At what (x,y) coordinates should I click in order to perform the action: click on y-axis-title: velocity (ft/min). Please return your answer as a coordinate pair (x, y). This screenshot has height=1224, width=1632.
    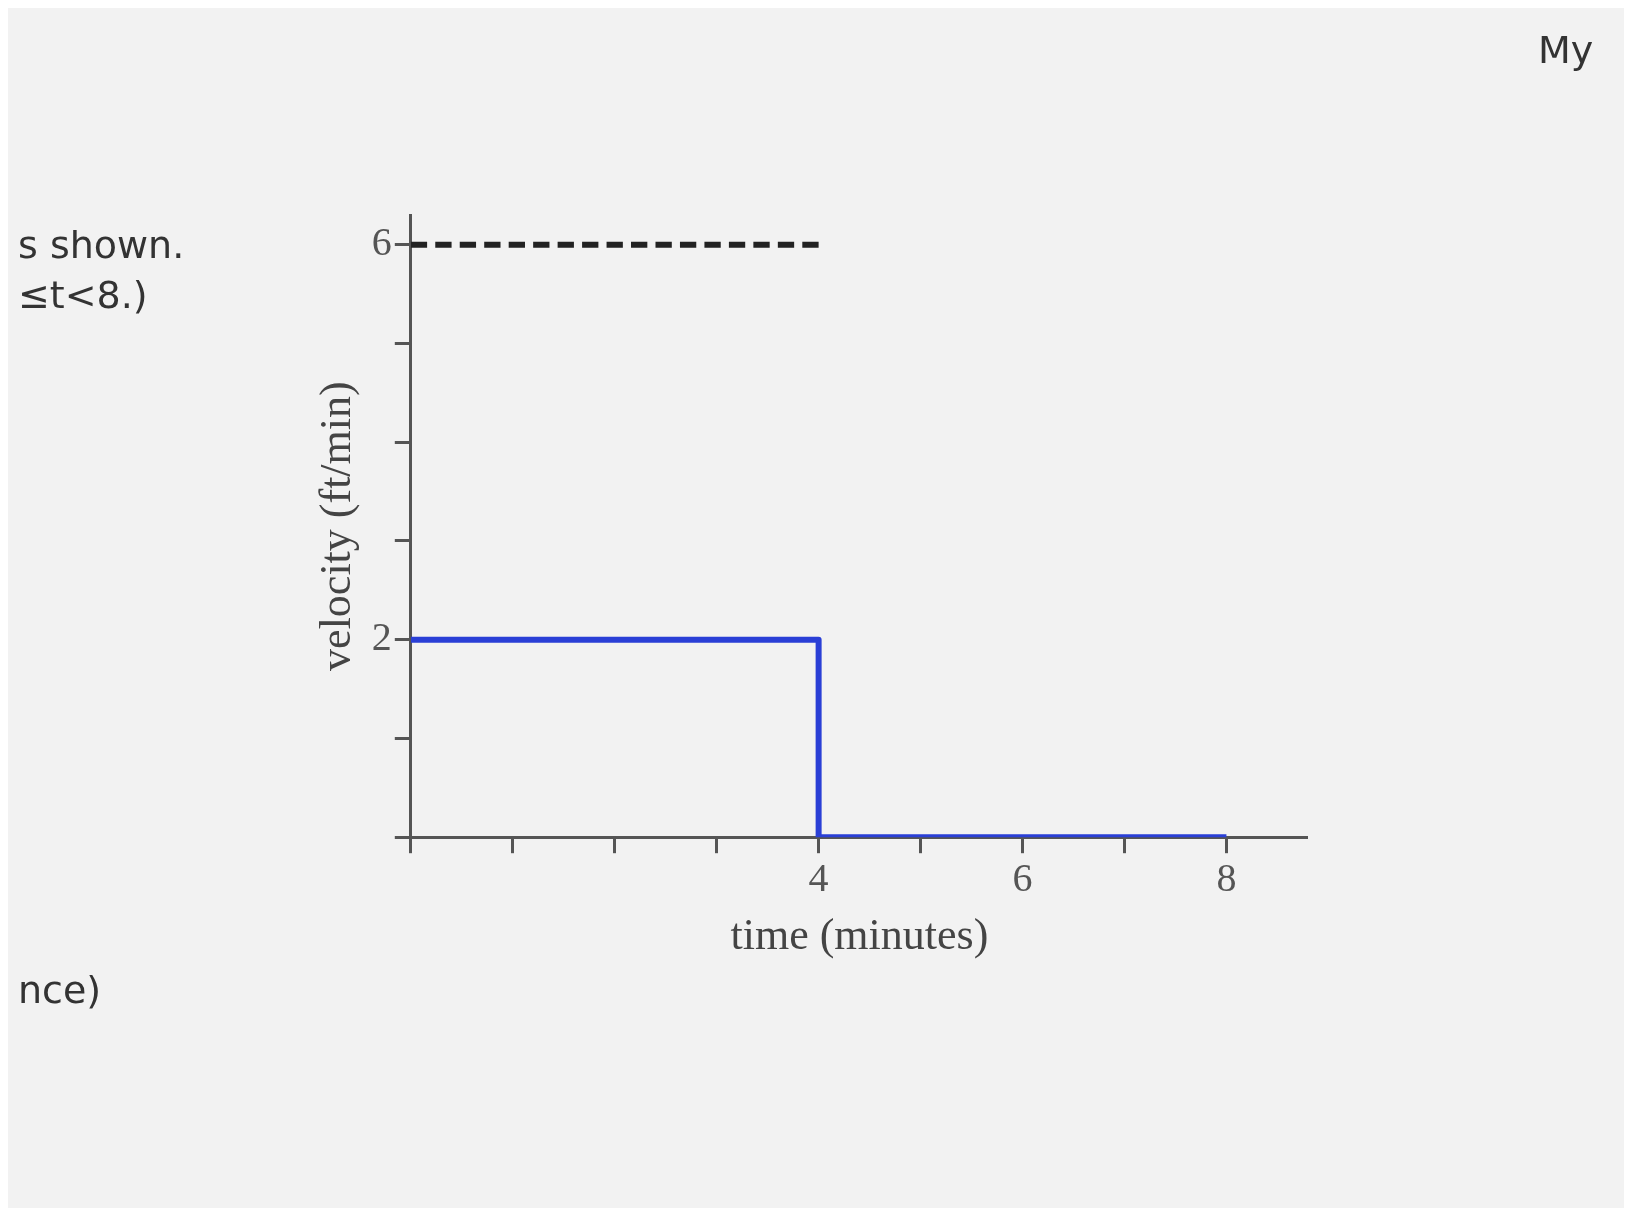
    Looking at the image, I should click on (335, 526).